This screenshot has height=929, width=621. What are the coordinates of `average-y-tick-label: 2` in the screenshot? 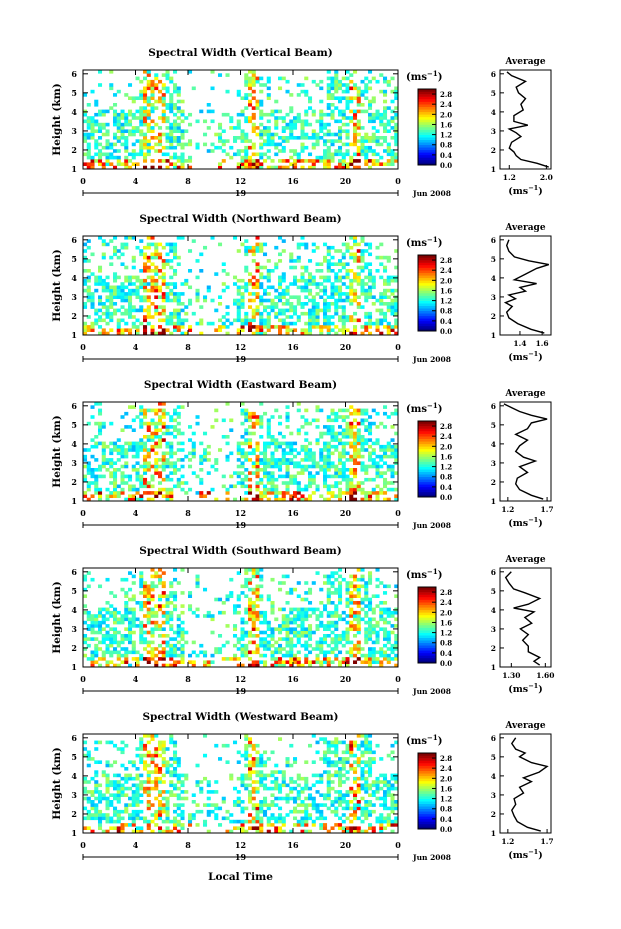 It's located at (493, 150).